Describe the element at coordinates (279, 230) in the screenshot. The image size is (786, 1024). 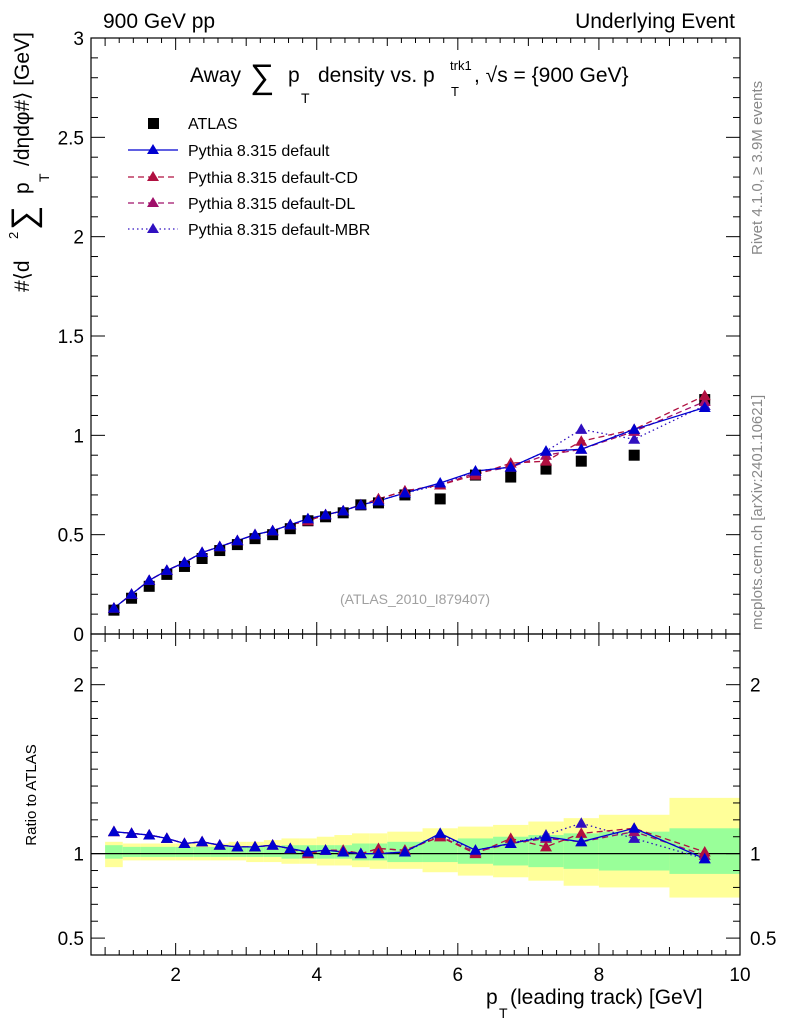
I see `legend-mbr-label: Pythia 8.315 default-MBR` at that location.